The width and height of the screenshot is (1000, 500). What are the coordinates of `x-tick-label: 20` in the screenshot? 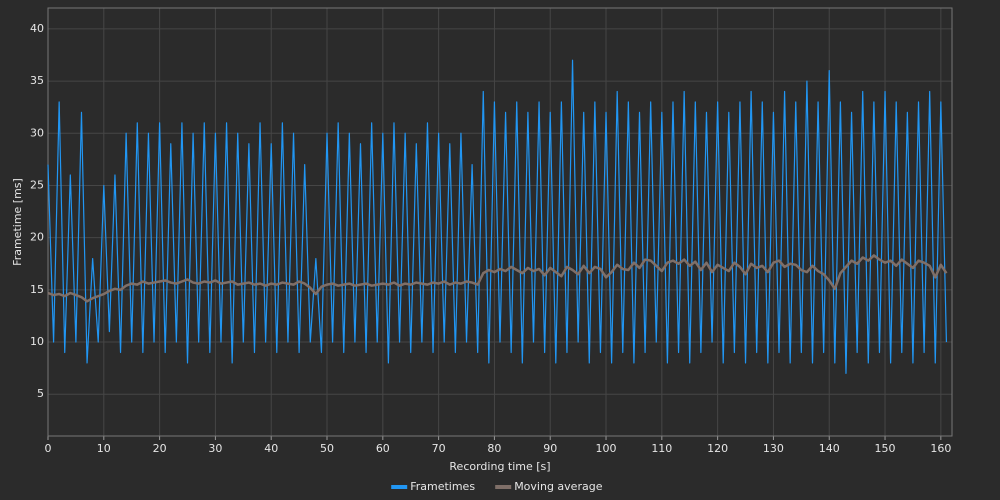 It's located at (160, 448).